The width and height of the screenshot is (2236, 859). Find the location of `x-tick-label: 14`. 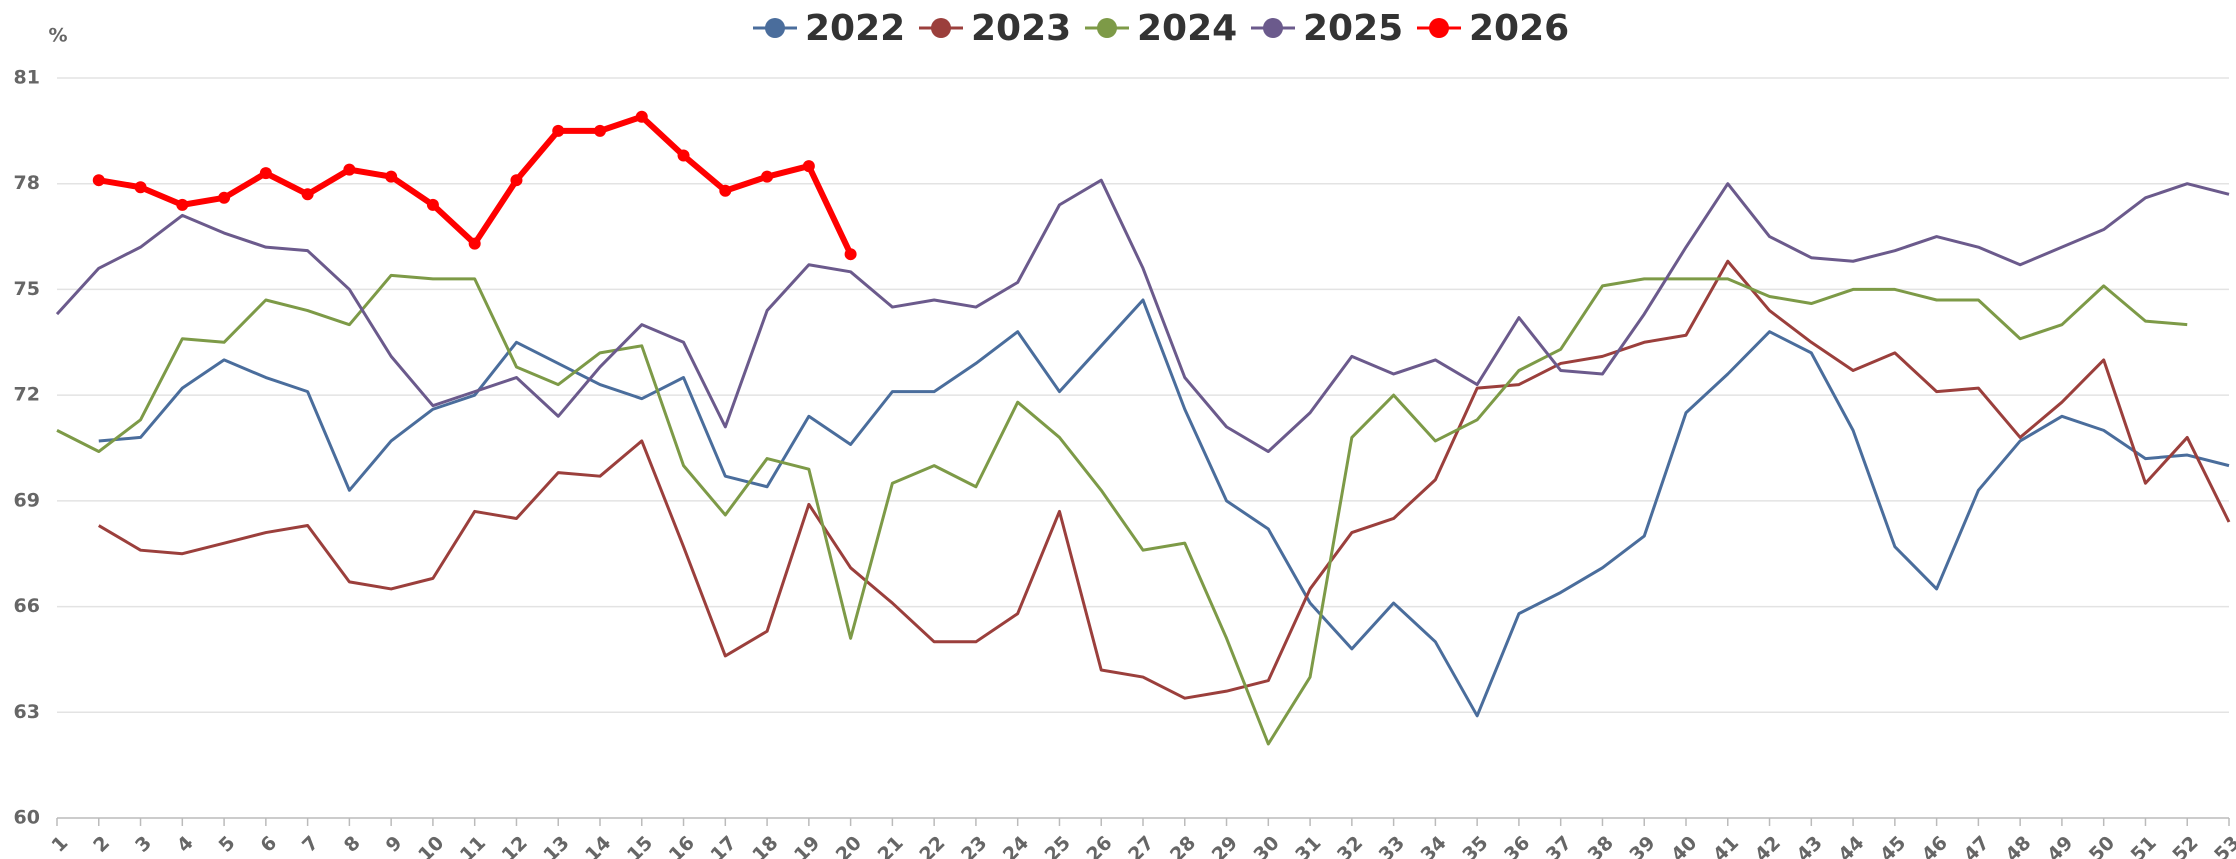

x-tick-label: 14 is located at coordinates (598, 845).